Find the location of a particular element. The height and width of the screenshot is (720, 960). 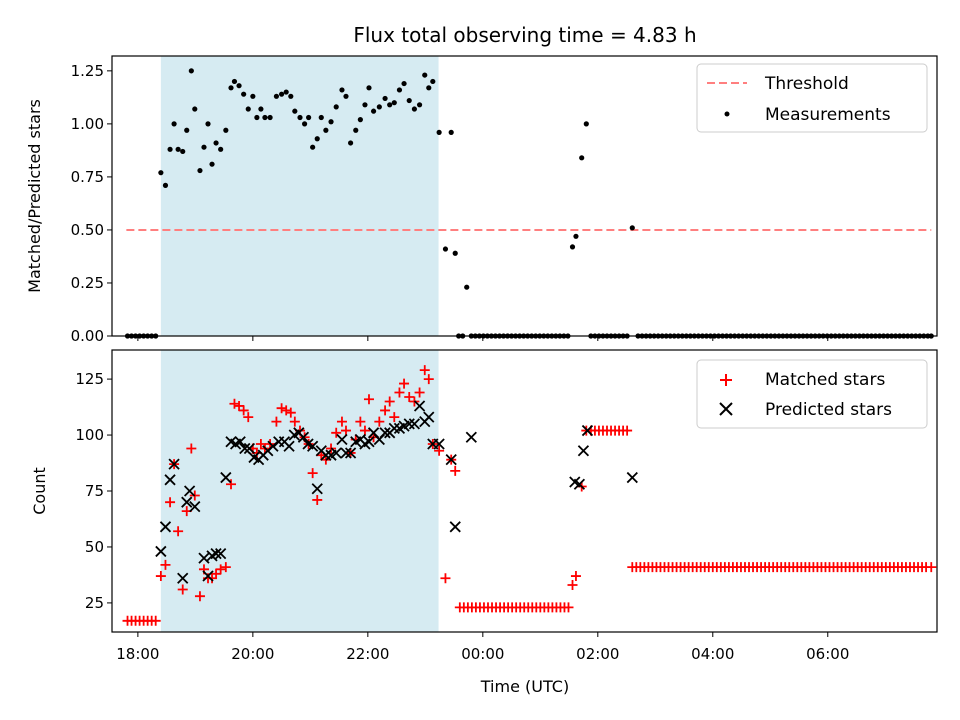

ratio-legend: Threshold Measurements is located at coordinates (812, 98).